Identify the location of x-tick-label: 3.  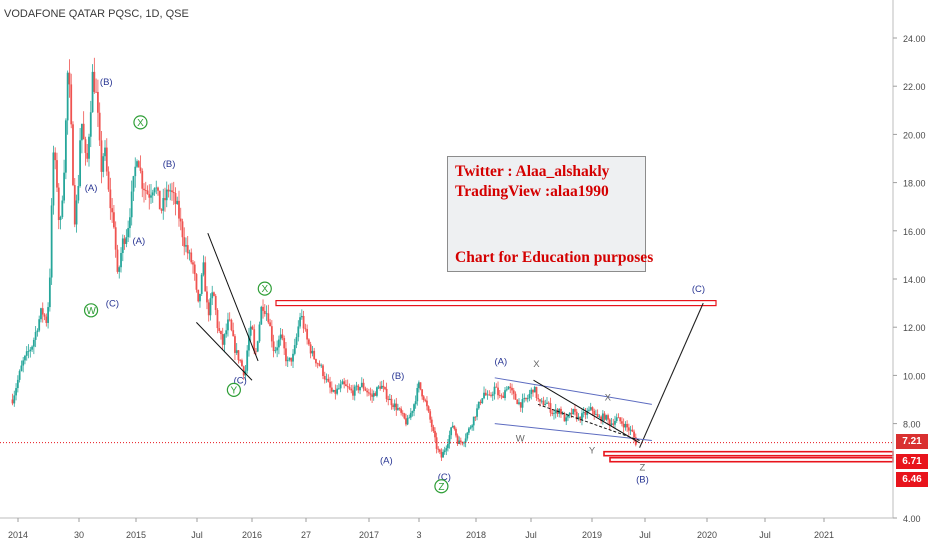
(418, 535).